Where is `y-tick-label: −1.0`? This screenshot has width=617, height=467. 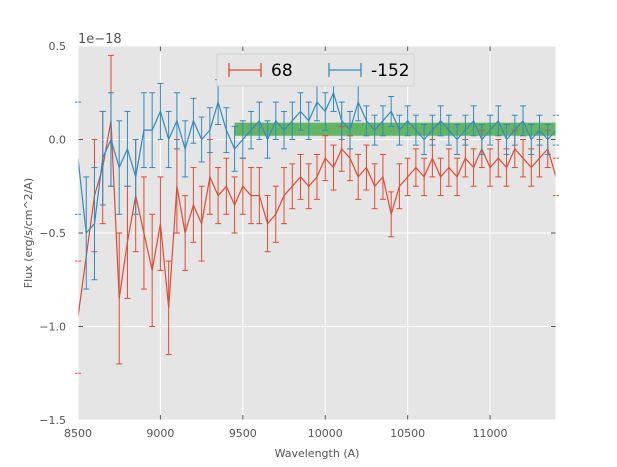 y-tick-label: −1.0 is located at coordinates (52, 327).